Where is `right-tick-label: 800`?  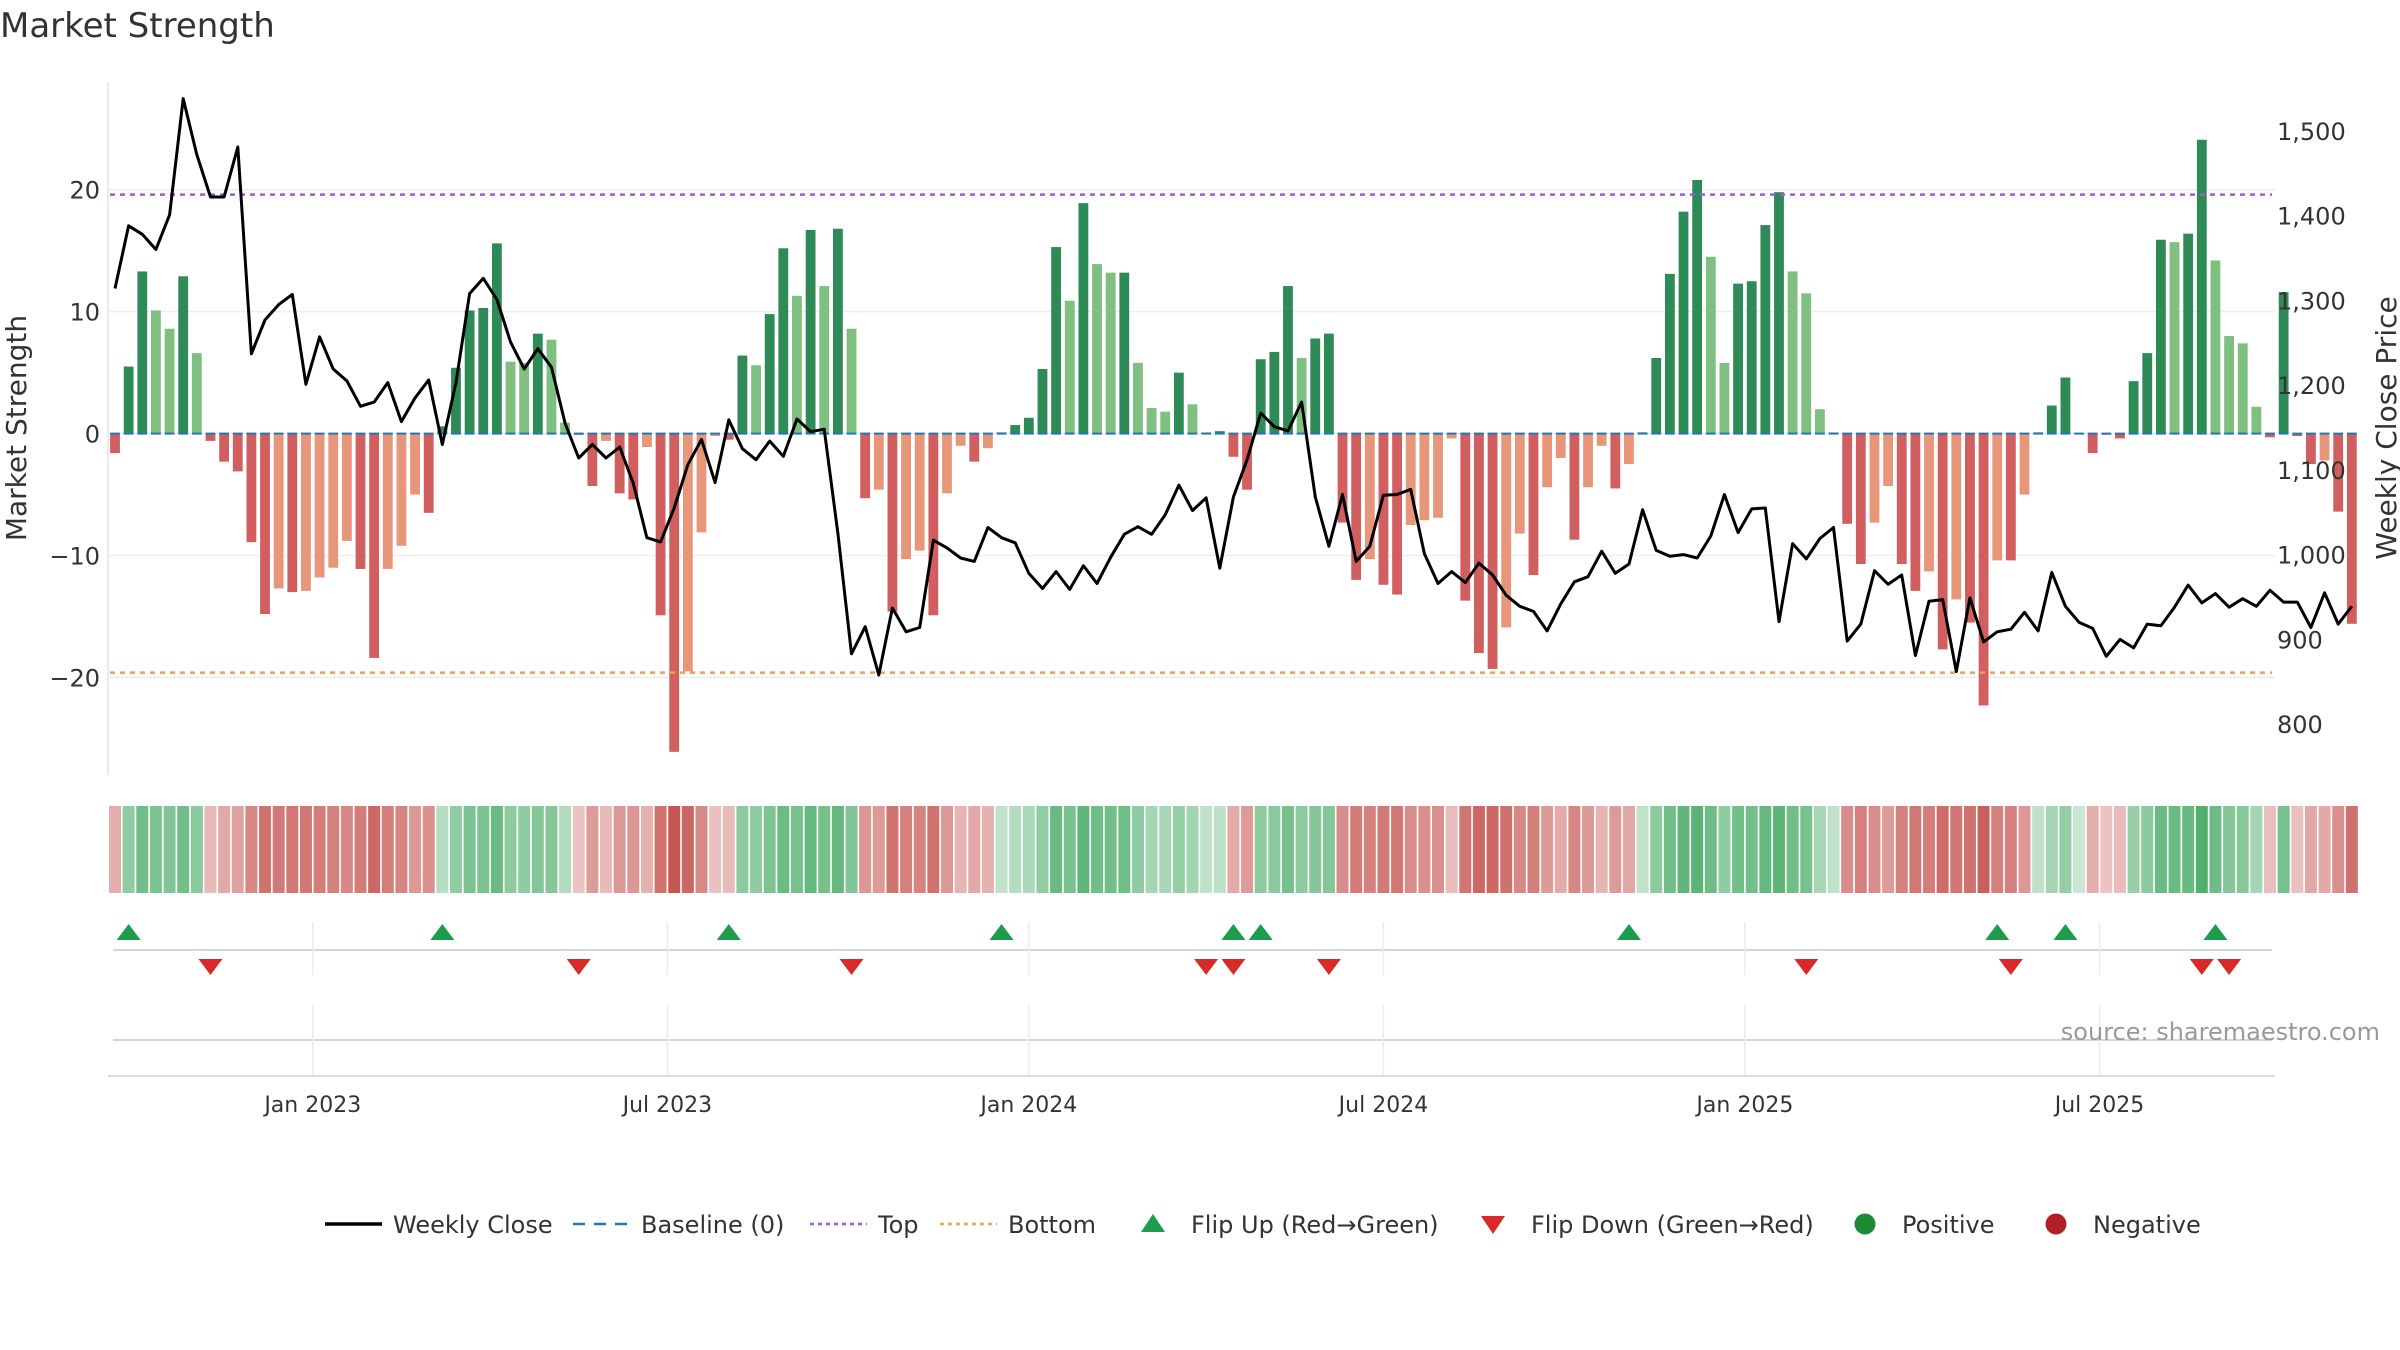
right-tick-label: 800 is located at coordinates (2300, 725).